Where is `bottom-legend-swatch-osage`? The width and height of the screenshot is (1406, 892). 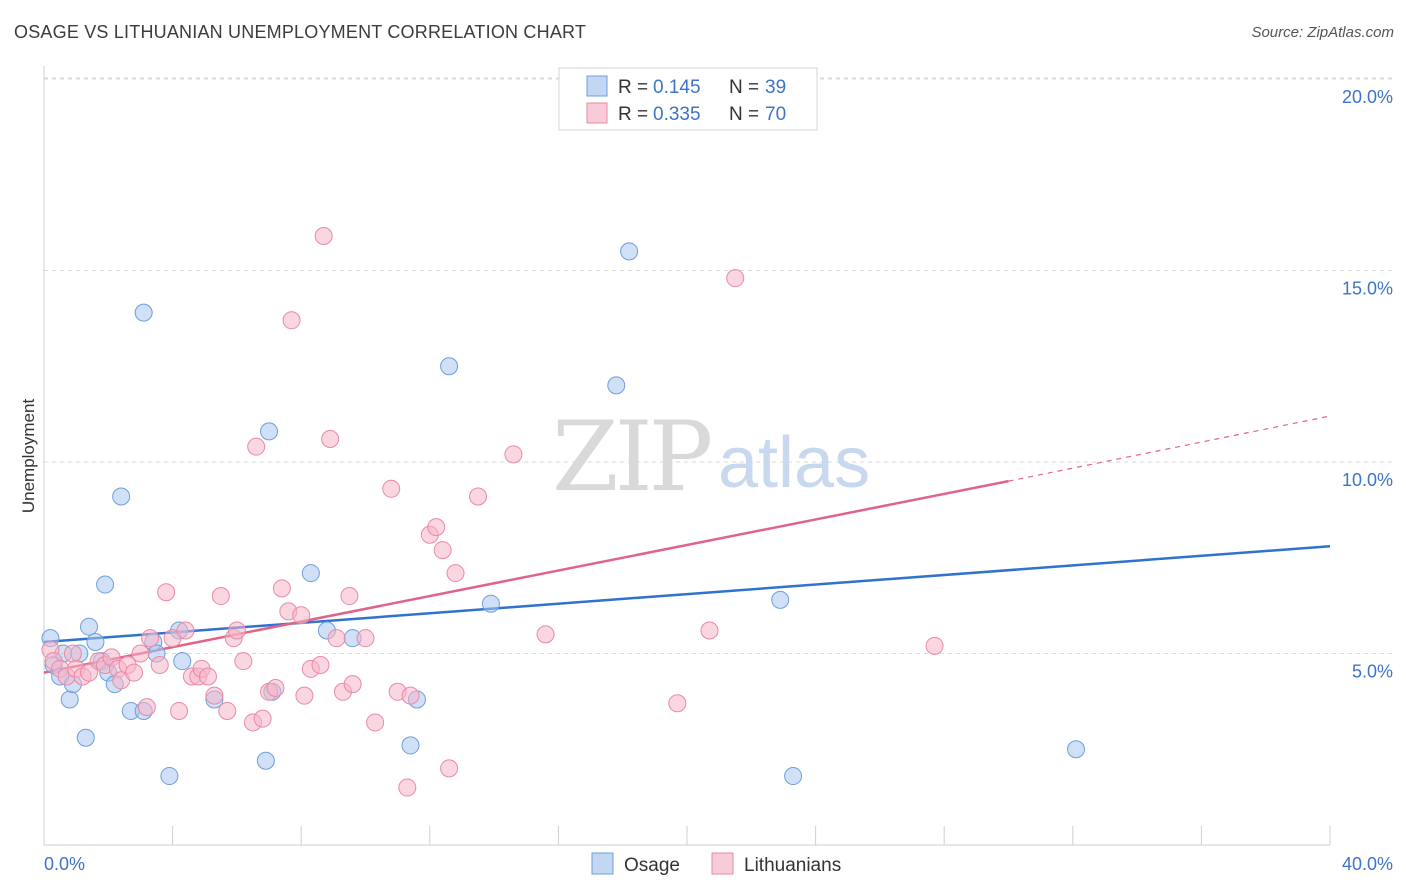 bottom-legend-swatch-osage is located at coordinates (602, 863).